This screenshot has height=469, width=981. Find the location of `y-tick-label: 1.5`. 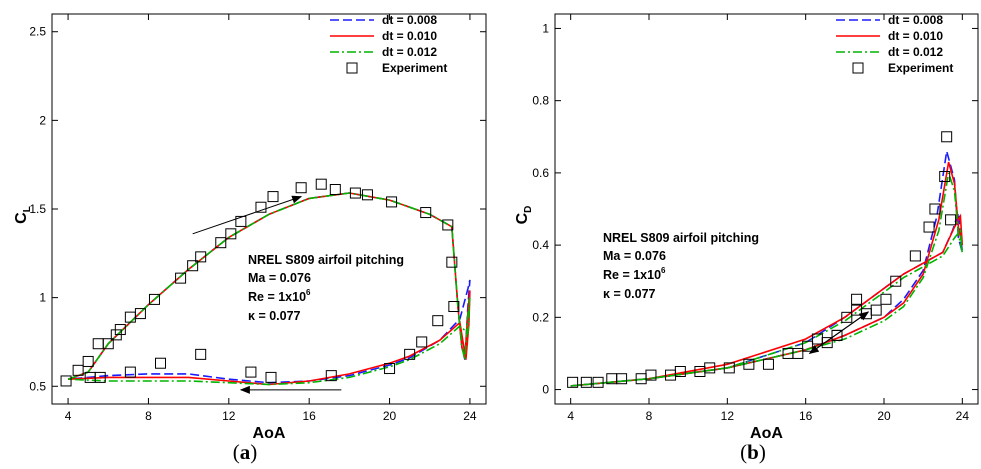

y-tick-label: 1.5 is located at coordinates (37, 209).